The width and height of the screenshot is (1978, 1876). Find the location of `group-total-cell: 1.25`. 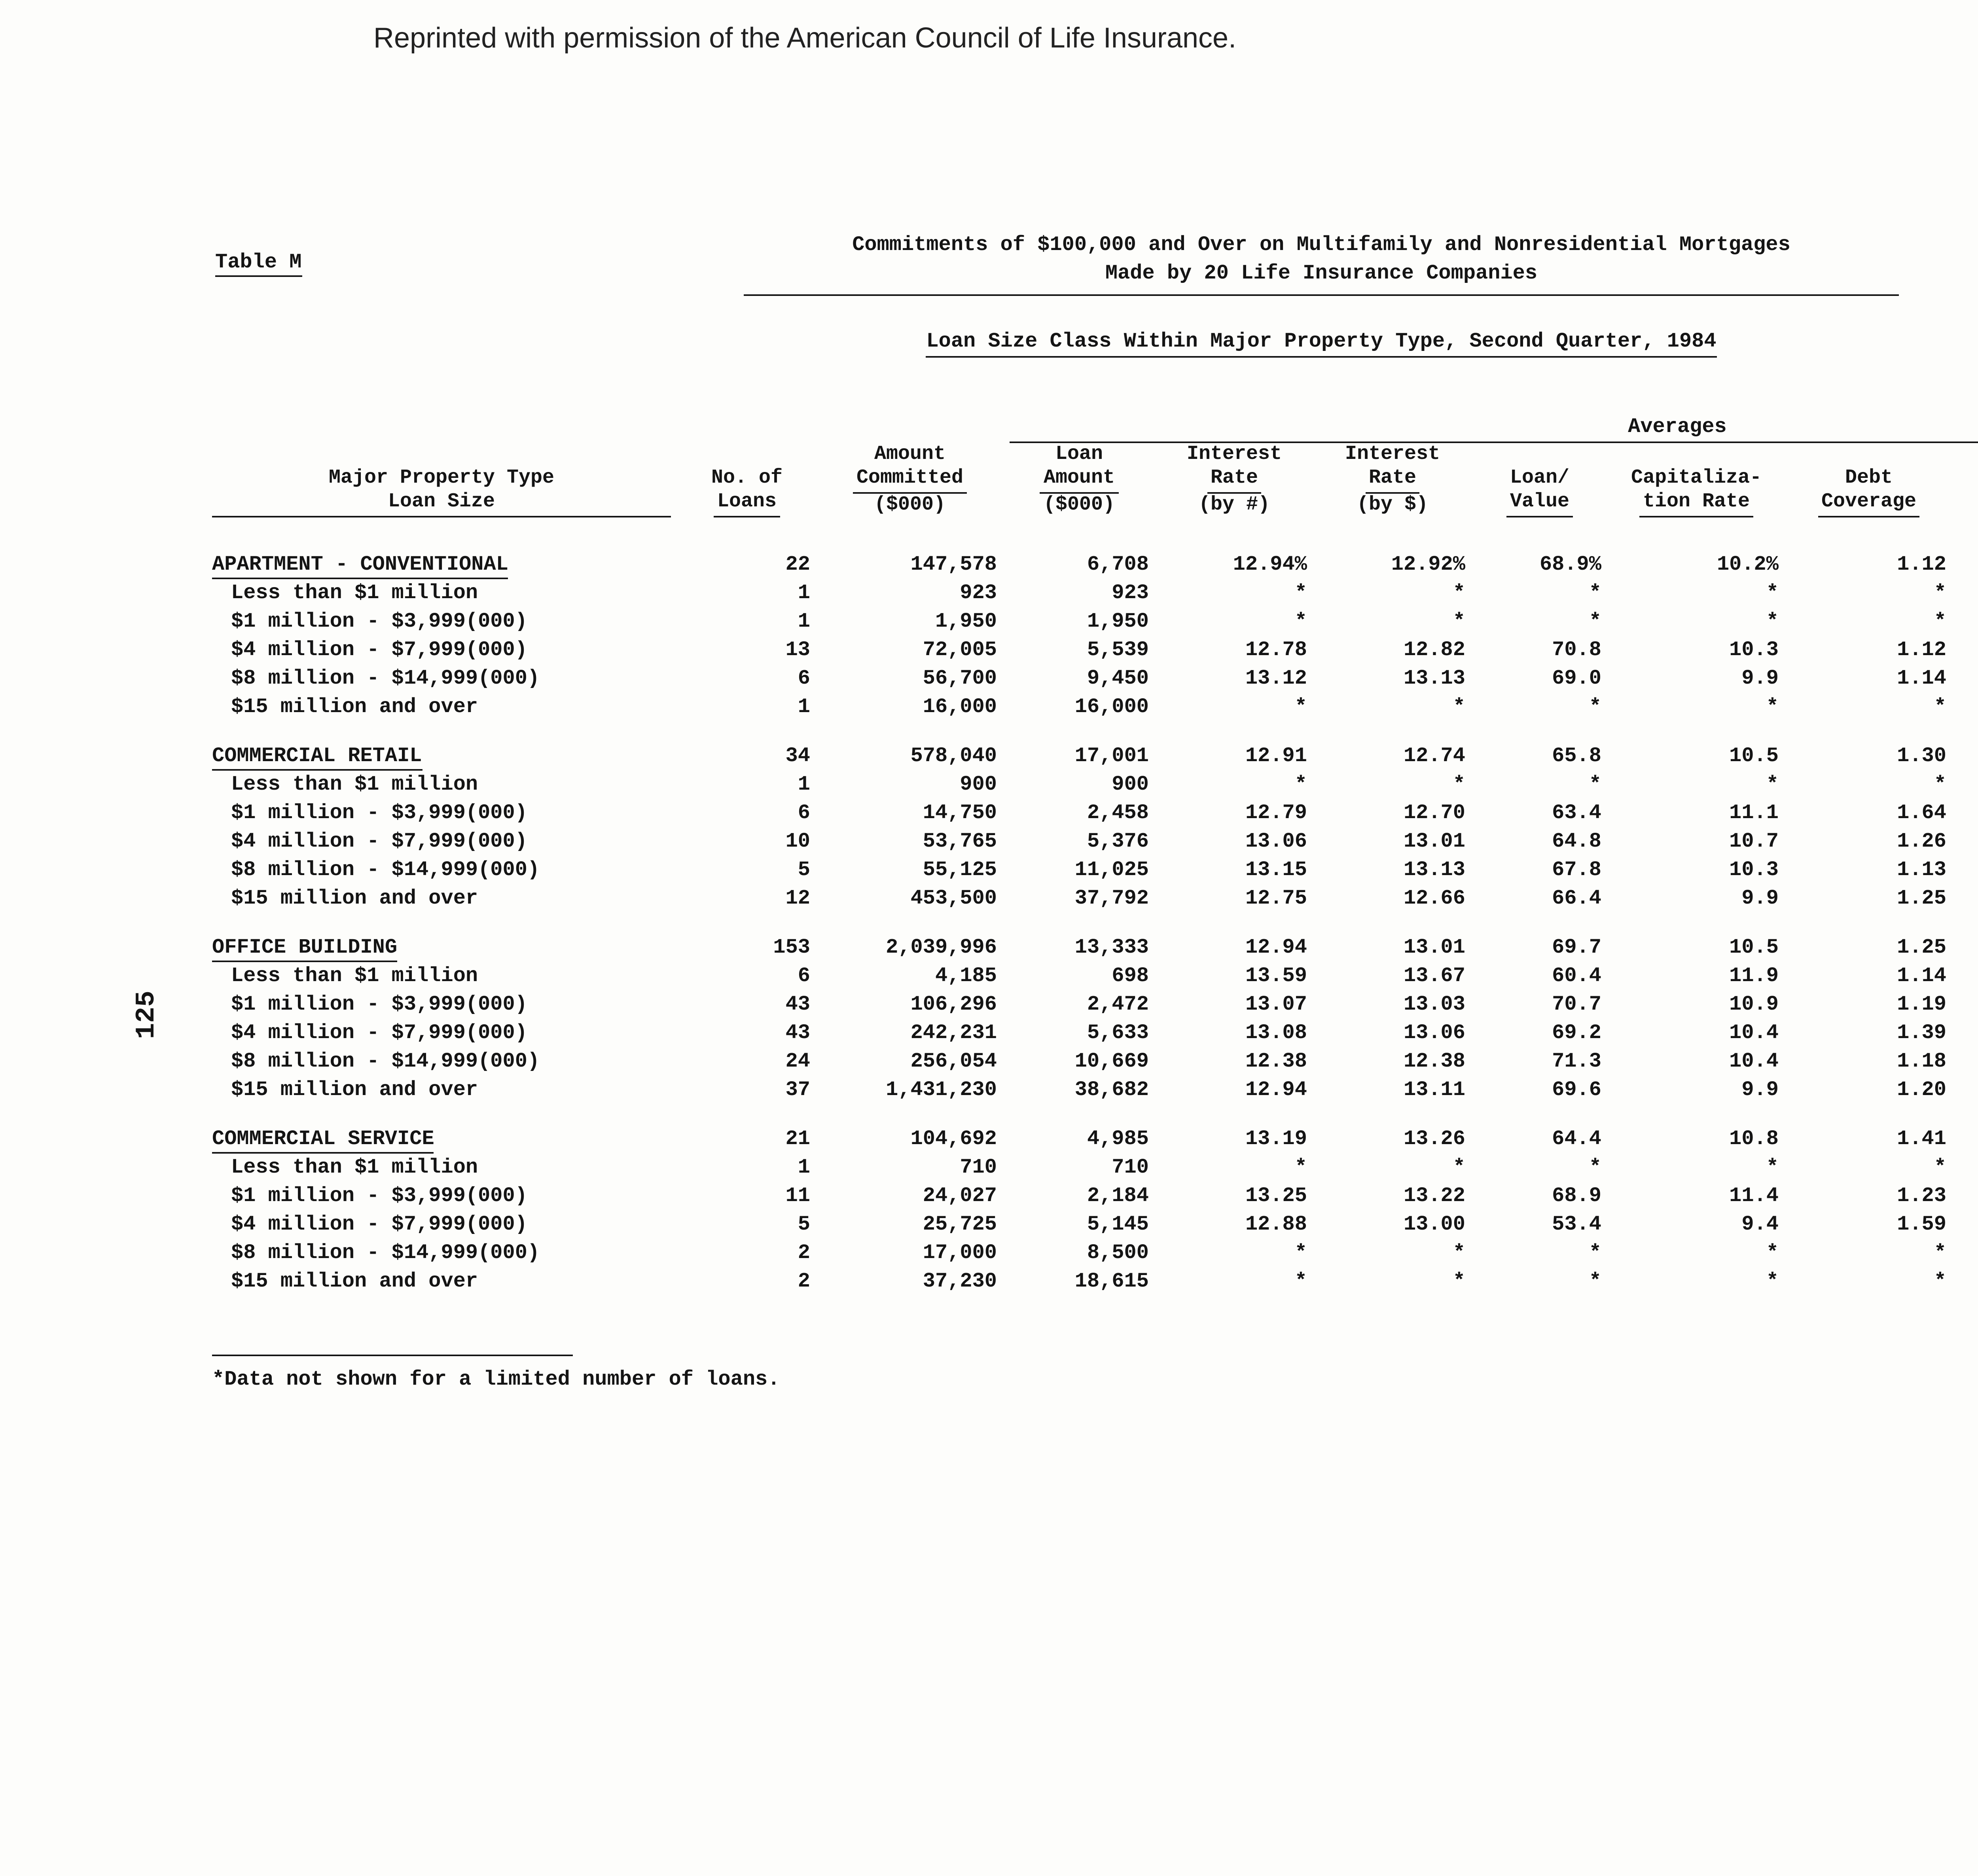

group-total-cell: 1.25 is located at coordinates (1921, 946).